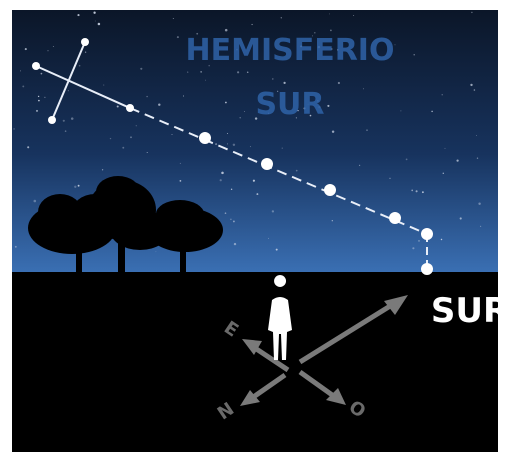 The width and height of the screenshot is (510, 461). Describe the element at coordinates (290, 50) in the screenshot. I see `title-line1: HEMISFERIO` at that location.